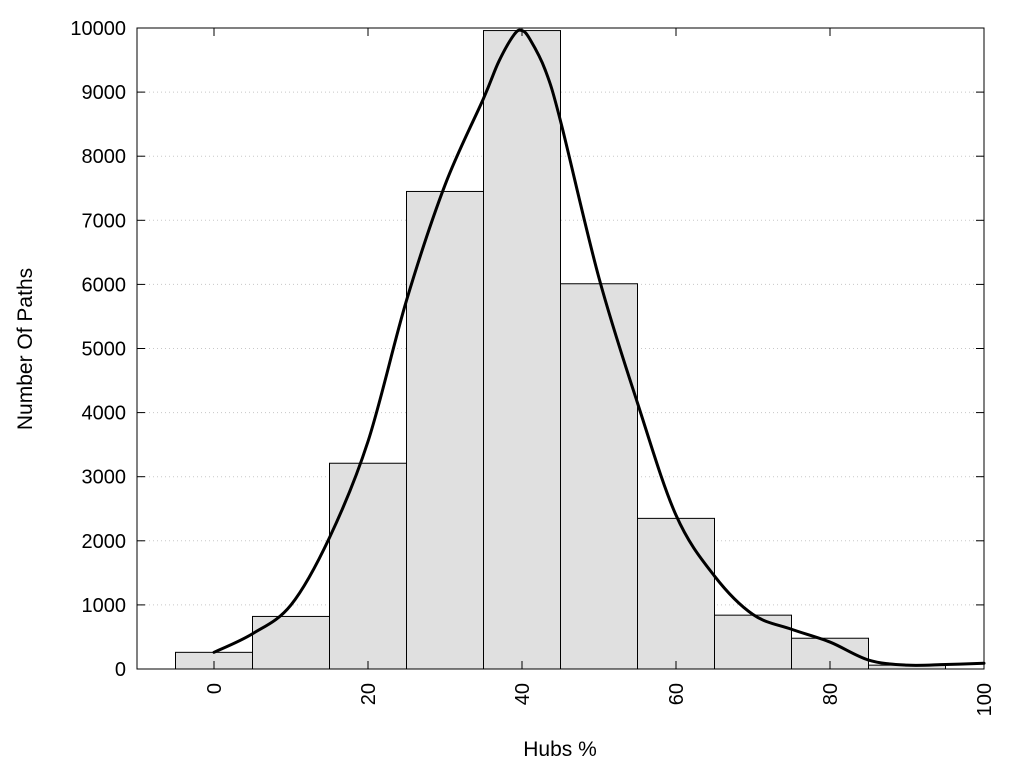 This screenshot has width=1024, height=768. What do you see at coordinates (831, 694) in the screenshot?
I see `x-tick-label: 80` at bounding box center [831, 694].